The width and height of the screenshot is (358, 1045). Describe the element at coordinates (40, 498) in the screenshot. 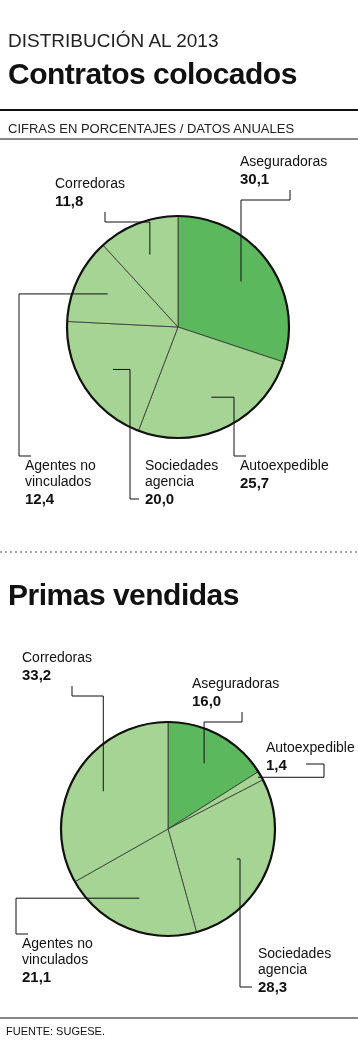

I see `data-label: 12,4` at that location.